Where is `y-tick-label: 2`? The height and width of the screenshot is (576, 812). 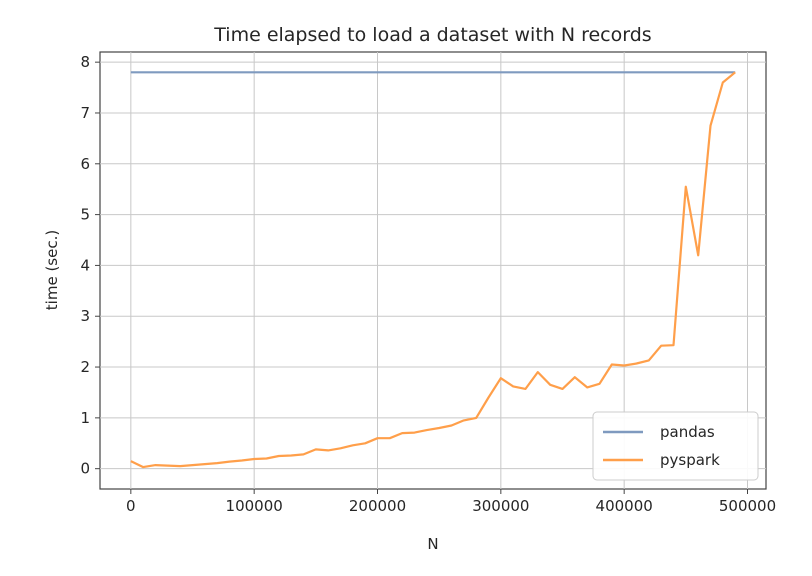
y-tick-label: 2 is located at coordinates (85, 367).